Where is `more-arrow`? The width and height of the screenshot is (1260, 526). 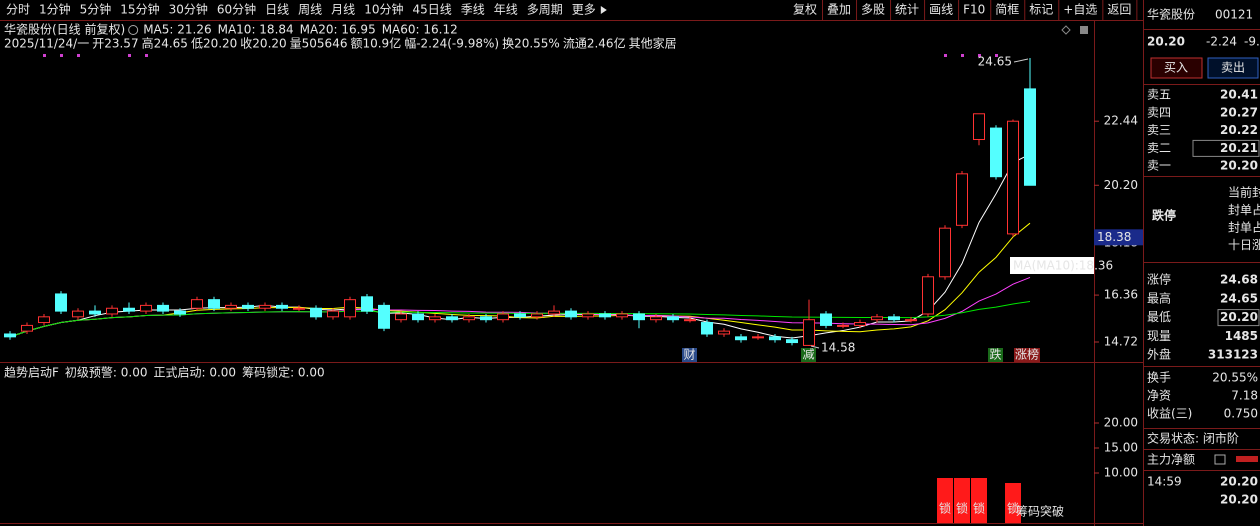 more-arrow is located at coordinates (603, 10).